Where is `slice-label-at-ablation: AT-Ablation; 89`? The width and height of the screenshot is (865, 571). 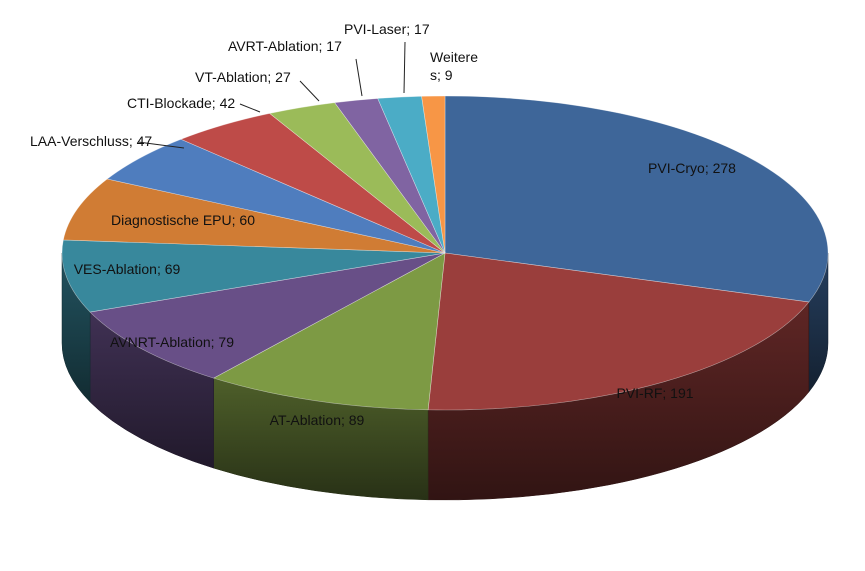
slice-label-at-ablation: AT-Ablation; 89 is located at coordinates (317, 420).